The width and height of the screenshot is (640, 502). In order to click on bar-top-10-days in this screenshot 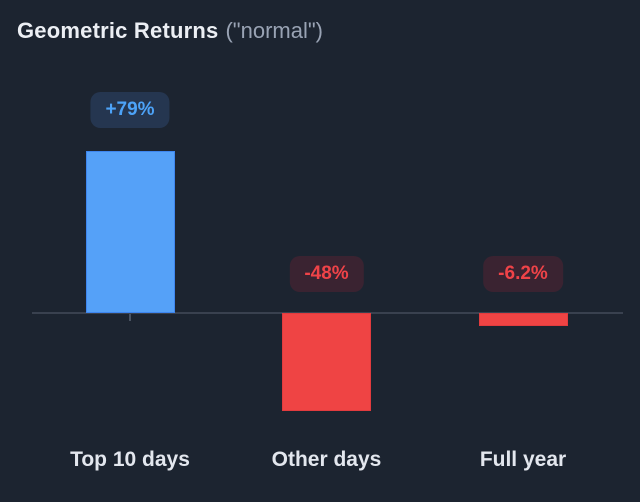, I will do `click(130, 232)`.